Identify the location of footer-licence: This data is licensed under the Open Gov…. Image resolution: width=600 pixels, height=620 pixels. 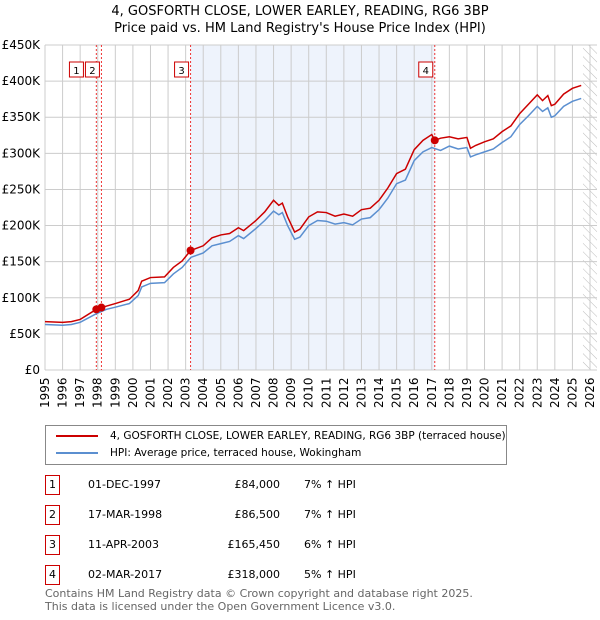
(220, 606).